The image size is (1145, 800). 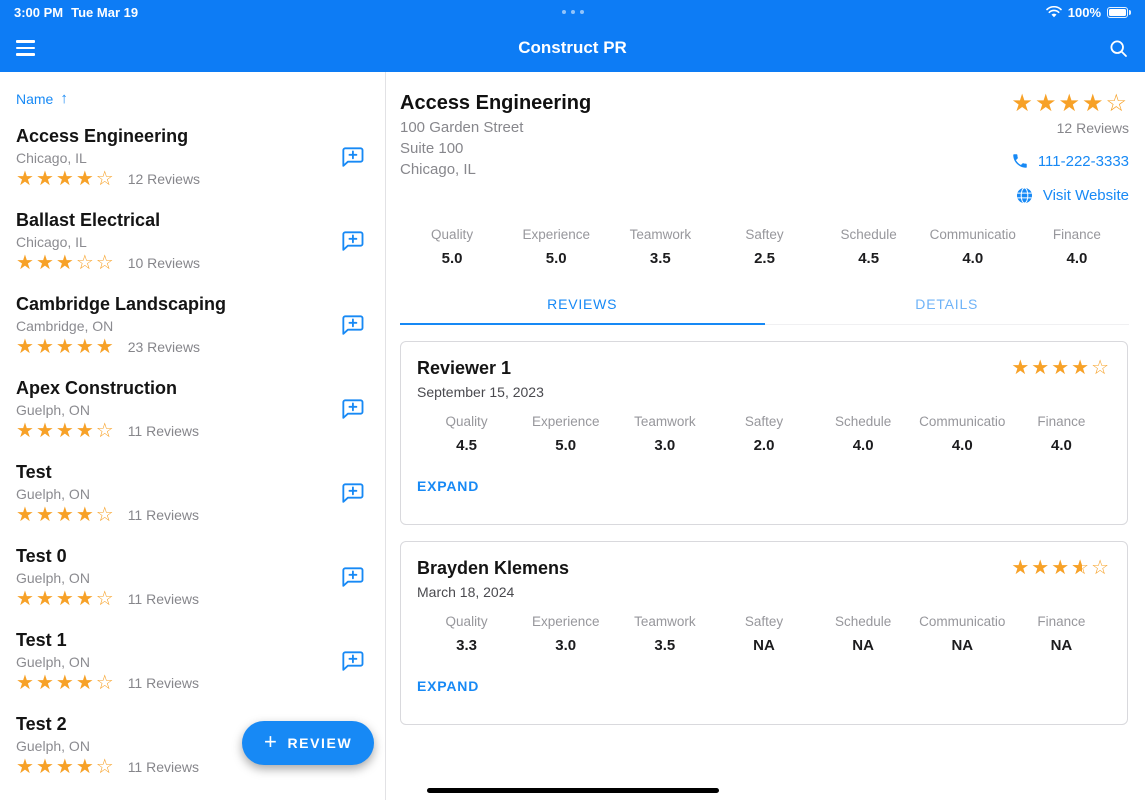 What do you see at coordinates (66, 263) in the screenshot?
I see `star-rating: ★★★☆☆` at bounding box center [66, 263].